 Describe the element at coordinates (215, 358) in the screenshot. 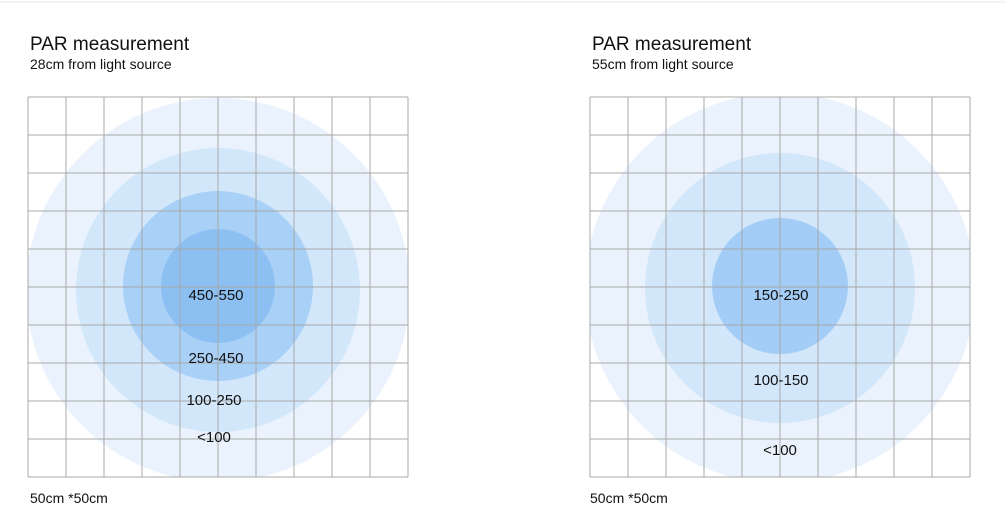

I see `zone-label: 250-450` at that location.